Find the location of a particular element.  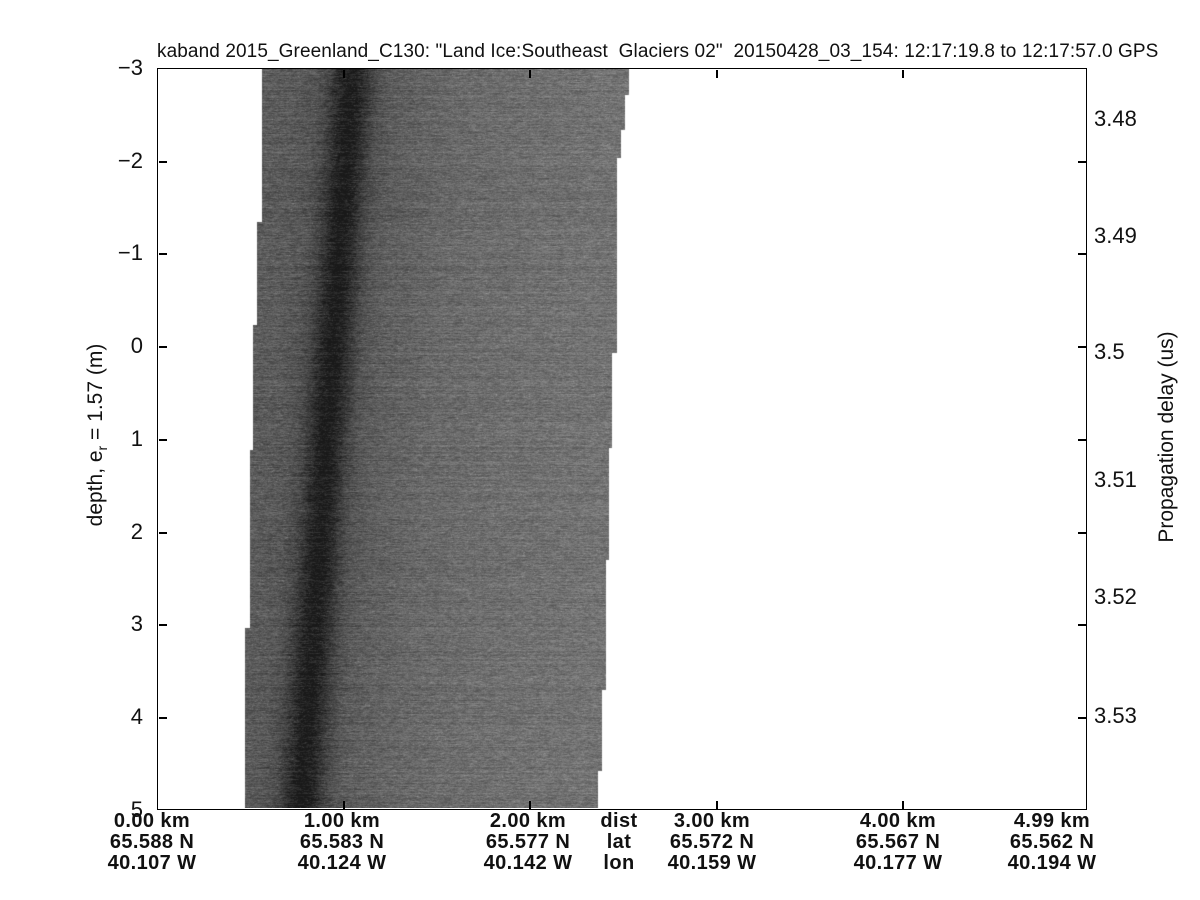

x-axis-dist-label: 4.00 km is located at coordinates (898, 821).